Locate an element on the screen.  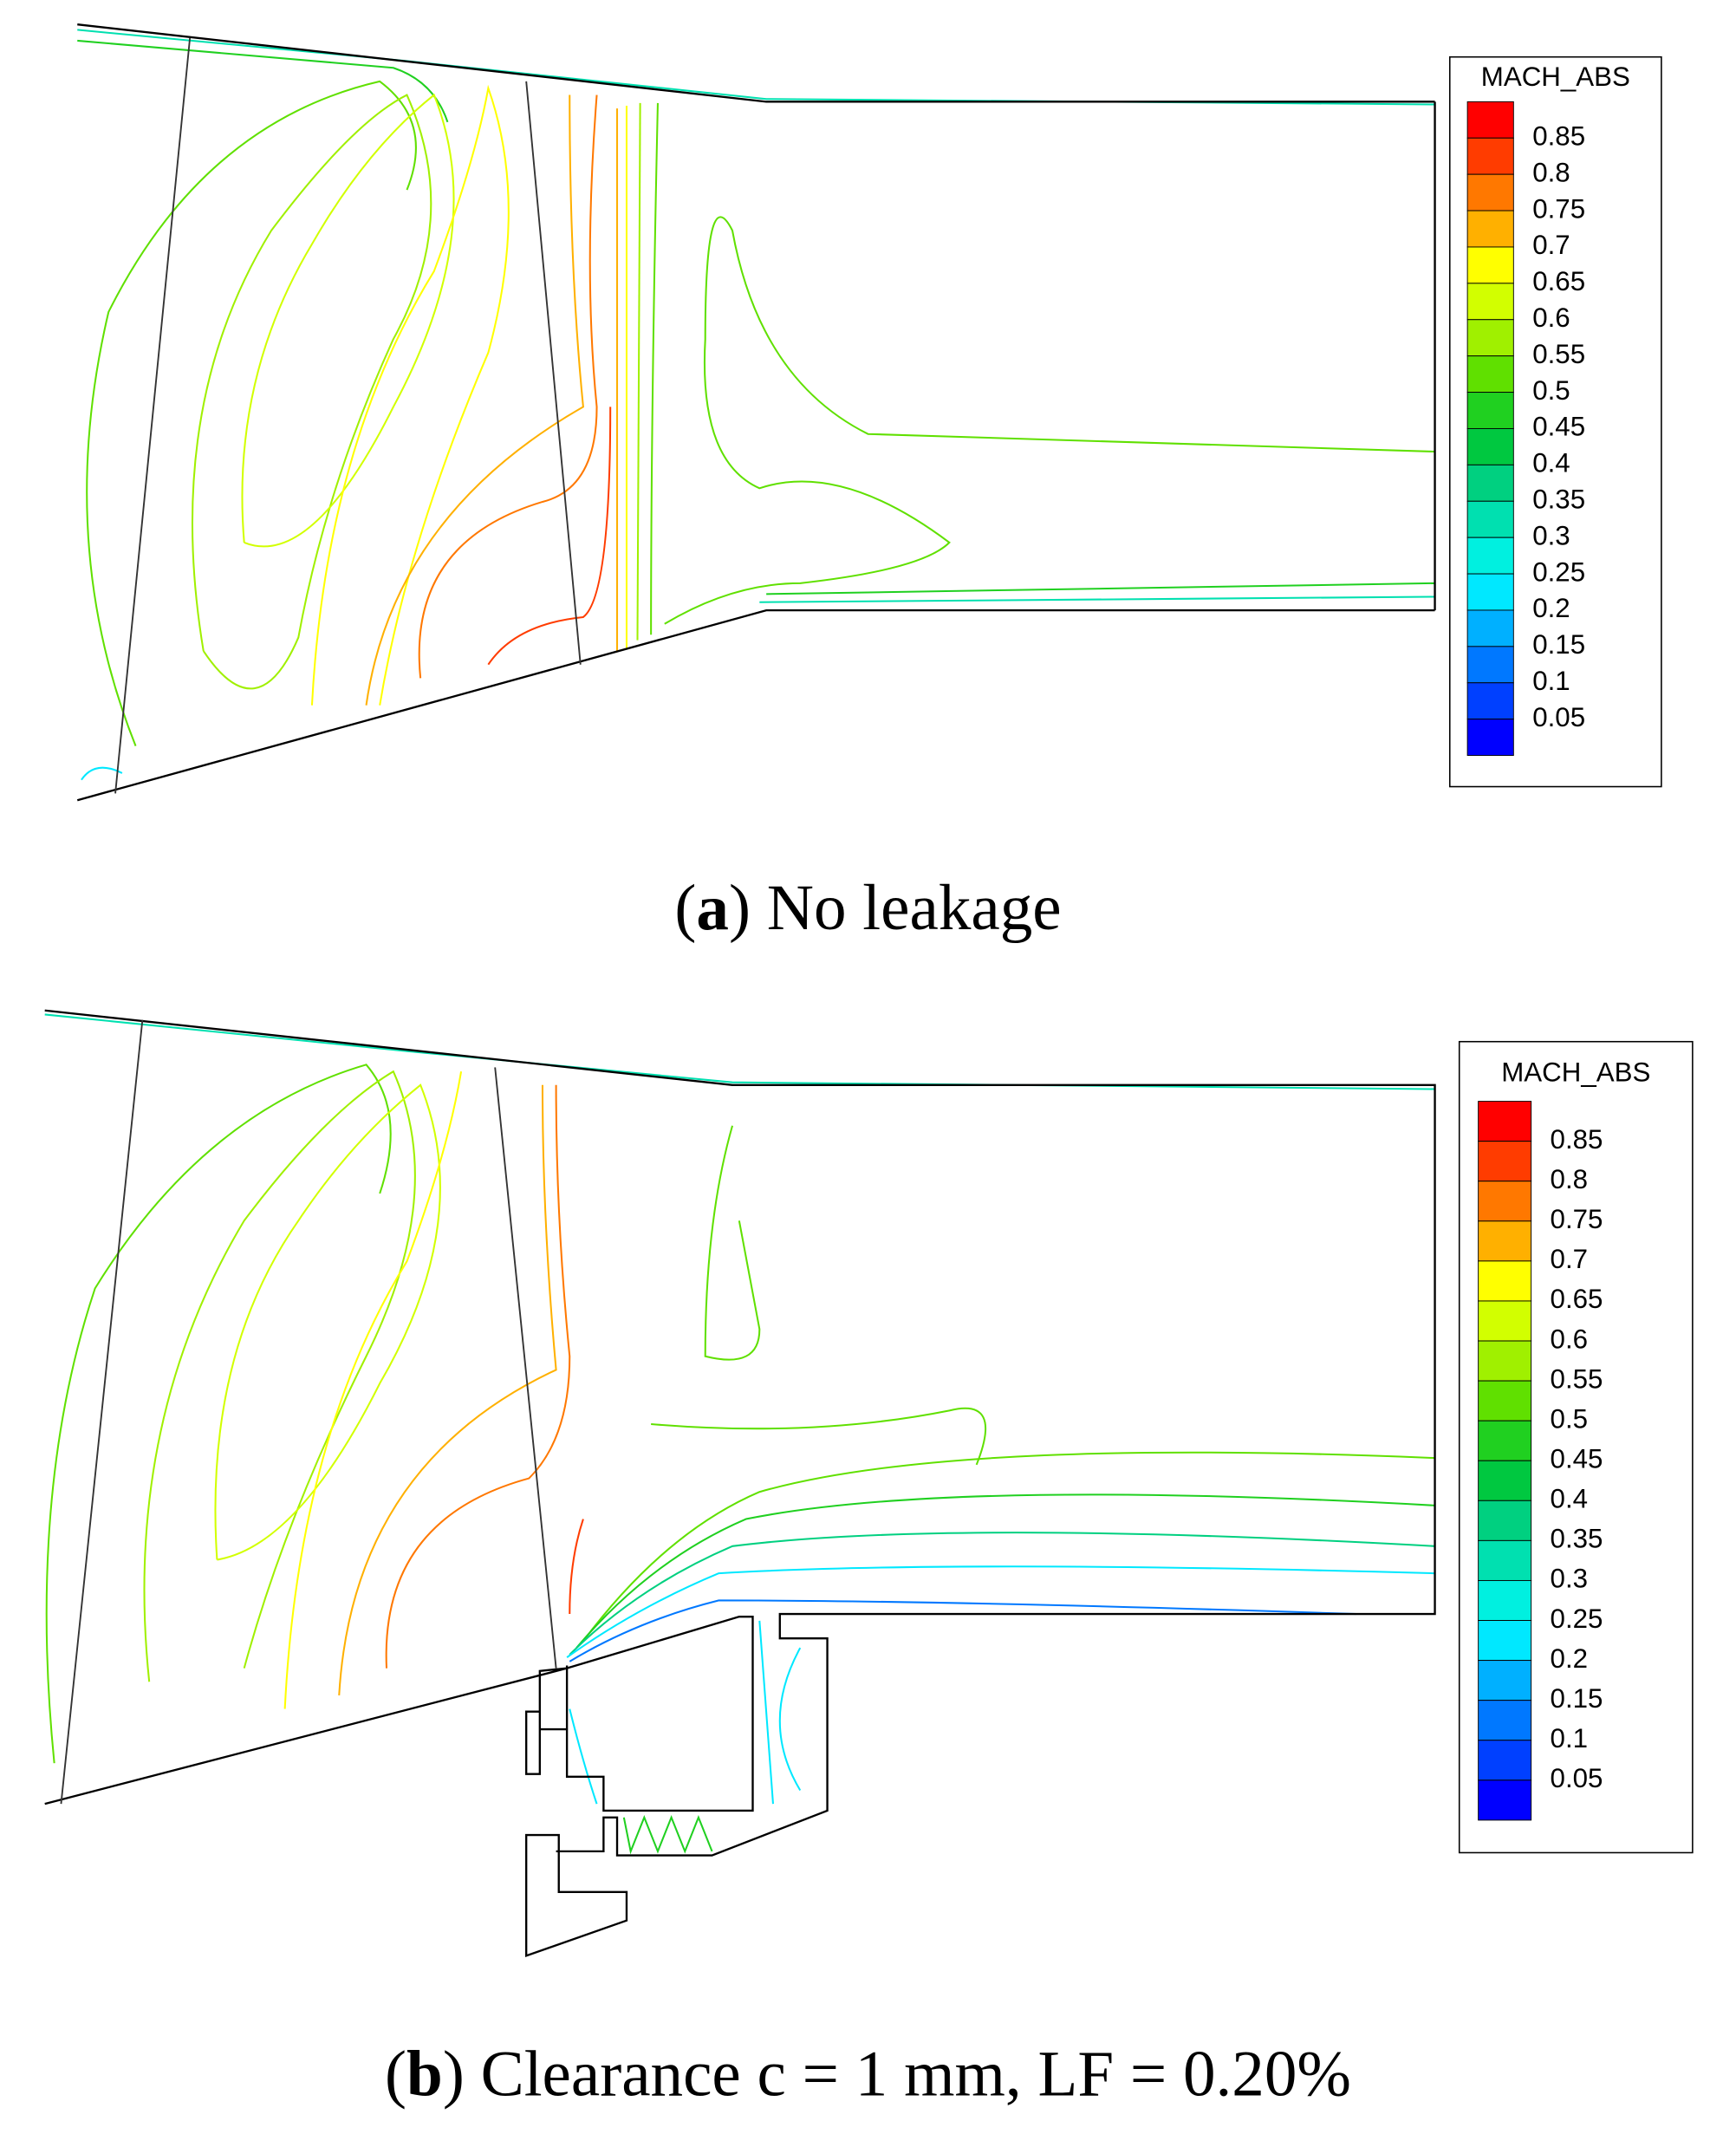
legend-level: 0.15 is located at coordinates (1558, 644).